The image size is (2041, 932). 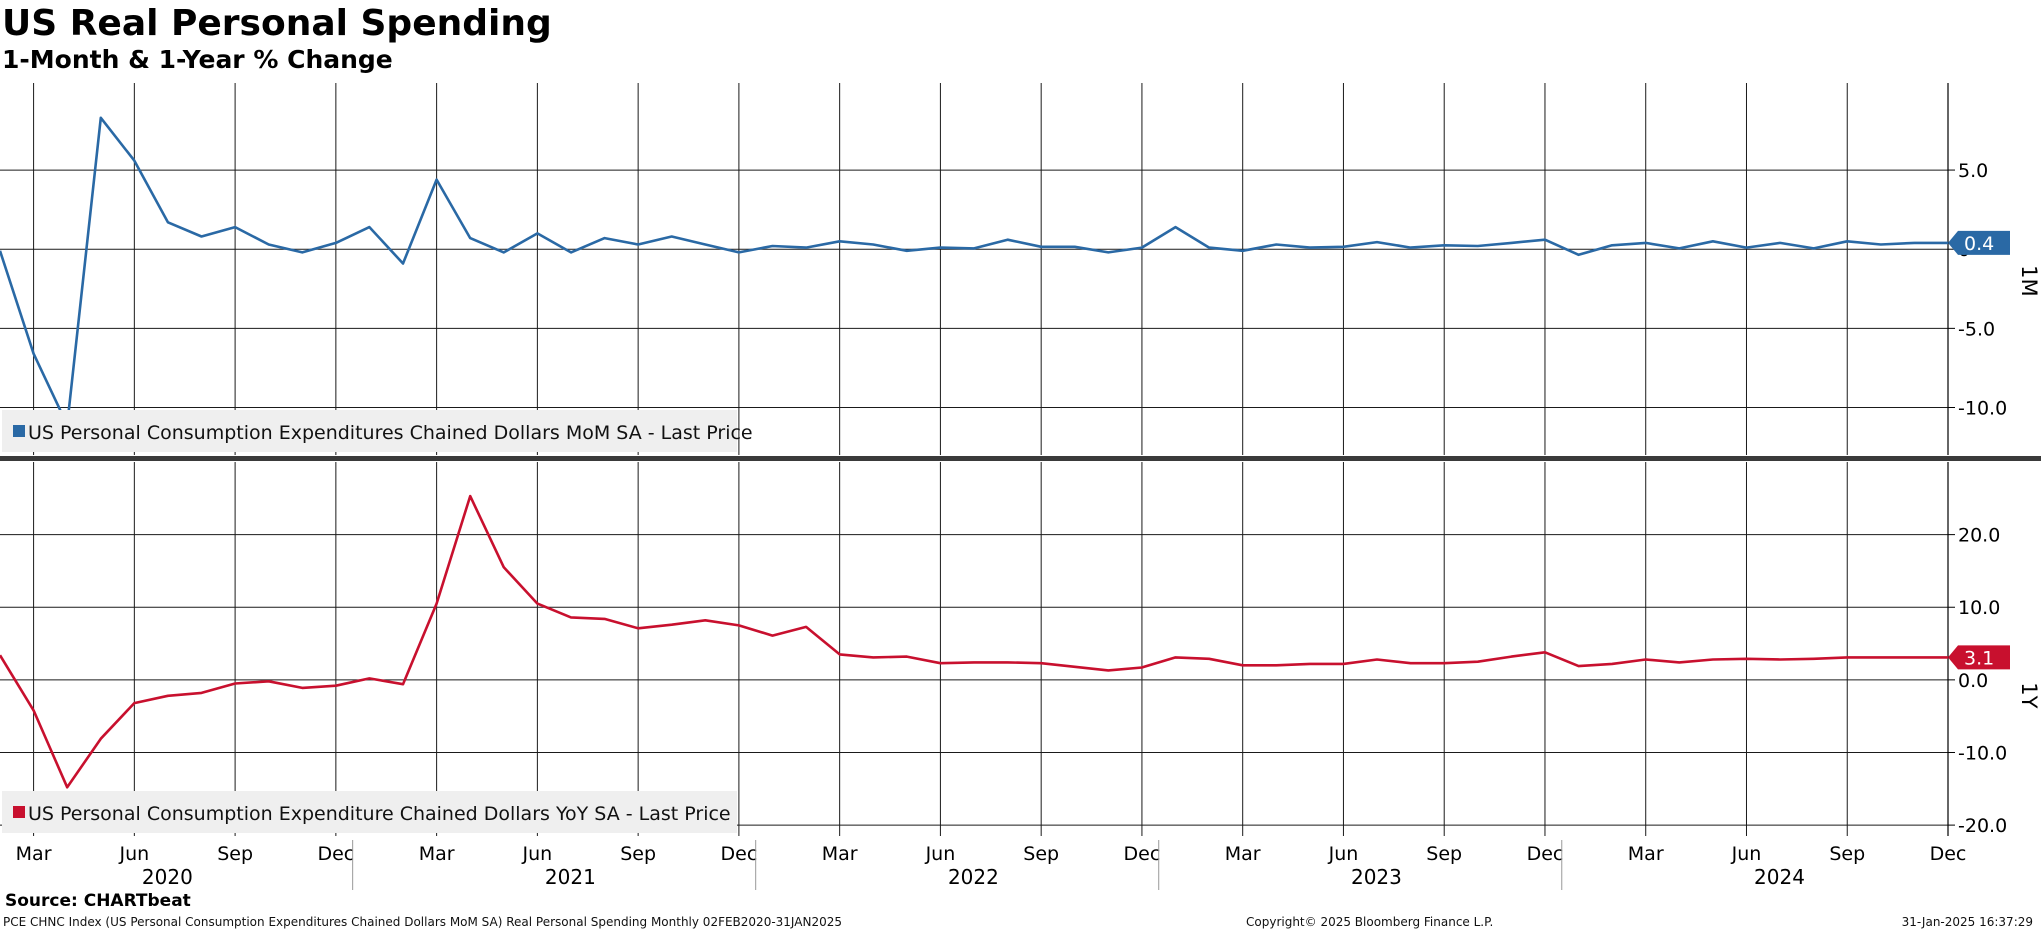 What do you see at coordinates (2029, 695) in the screenshot?
I see `yoy-panel-label: 1Y` at bounding box center [2029, 695].